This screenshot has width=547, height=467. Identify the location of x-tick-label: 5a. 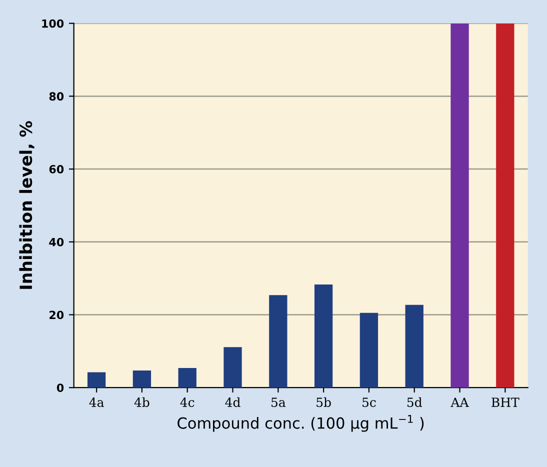
(279, 403).